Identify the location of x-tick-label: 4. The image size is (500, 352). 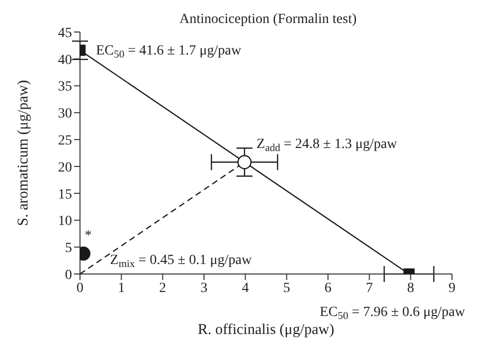
(245, 288).